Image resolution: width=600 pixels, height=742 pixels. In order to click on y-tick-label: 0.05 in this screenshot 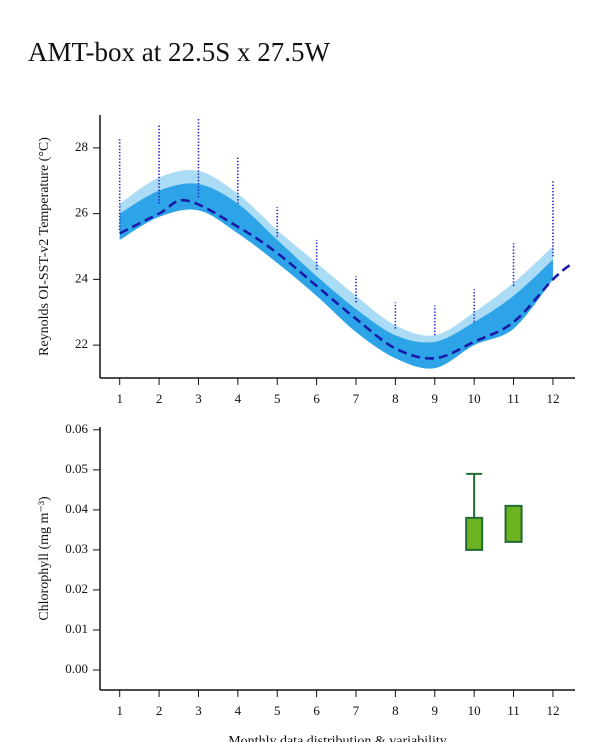, I will do `click(76, 468)`.